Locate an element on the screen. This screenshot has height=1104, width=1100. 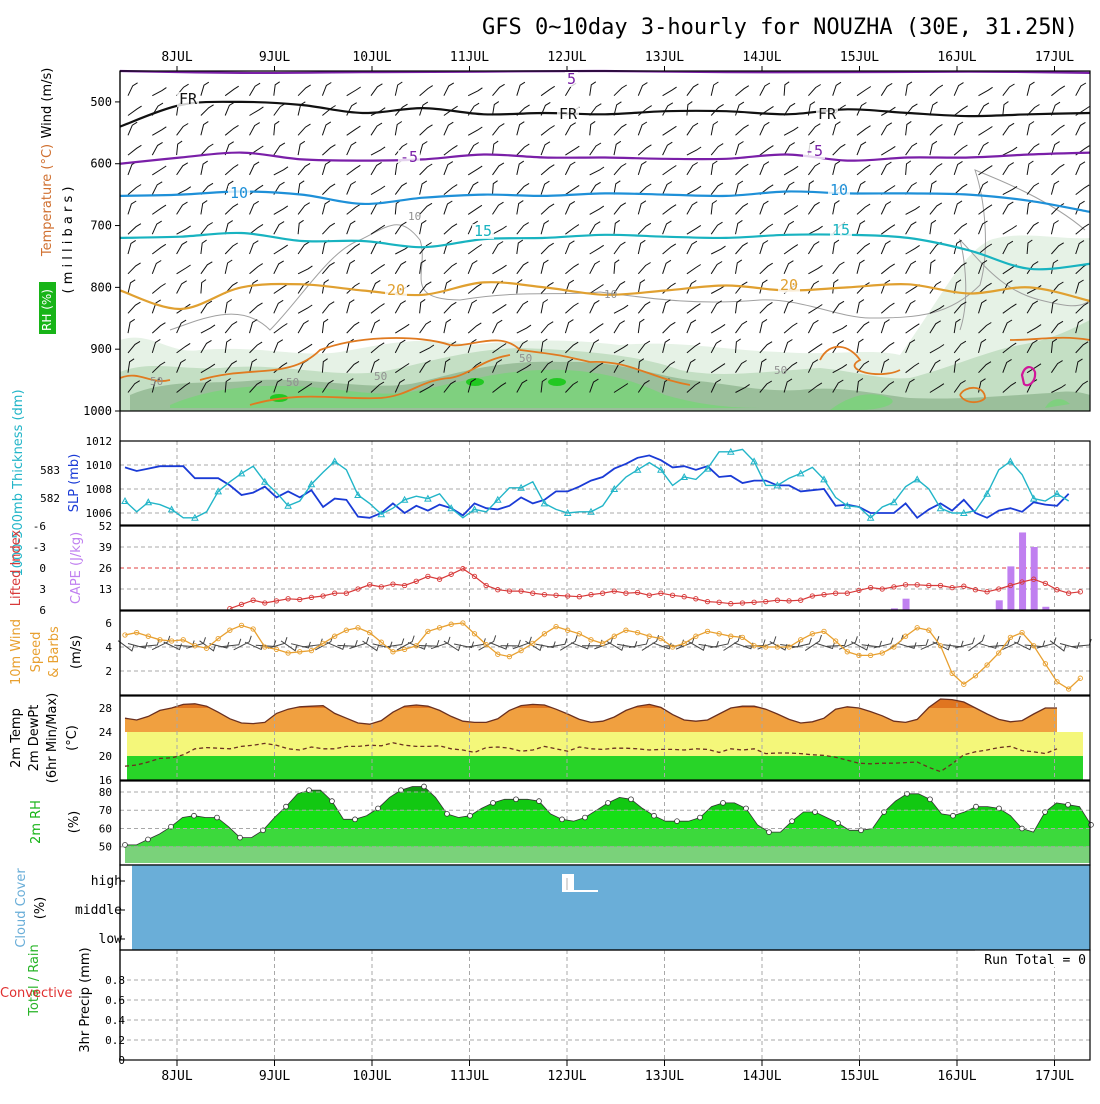
rh2m-tick-label: 60 is located at coordinates (105, 828).